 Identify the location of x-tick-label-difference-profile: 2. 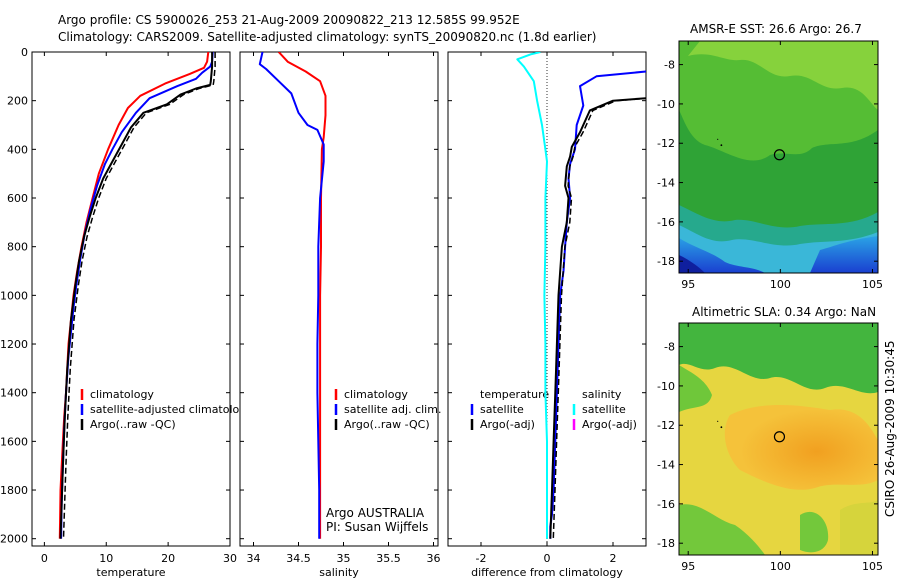
(613, 558).